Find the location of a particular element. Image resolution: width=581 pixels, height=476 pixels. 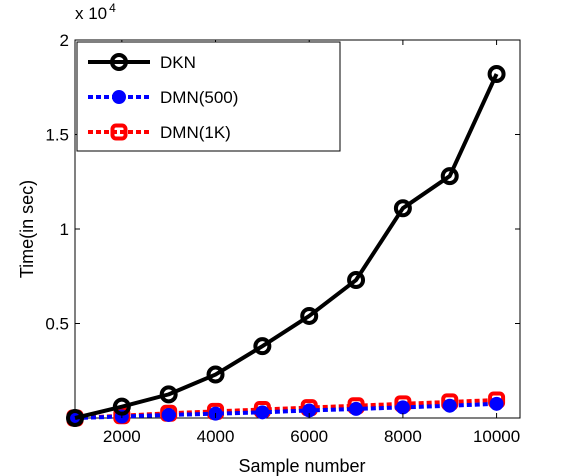

x-tick-label: 2000 is located at coordinates (122, 436).